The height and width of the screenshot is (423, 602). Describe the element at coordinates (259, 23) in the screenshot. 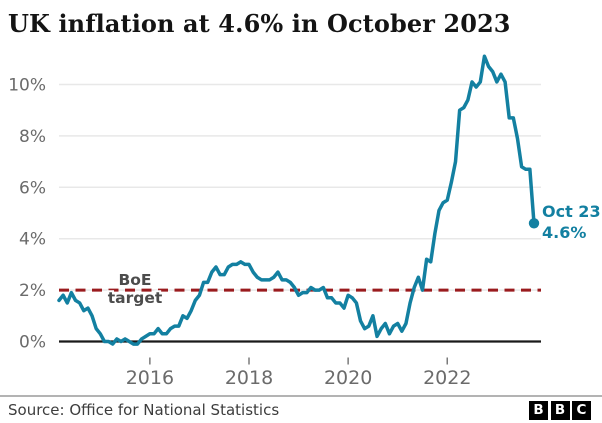

I see `chart-title: UK inflation at 4.6% in October 2023` at that location.